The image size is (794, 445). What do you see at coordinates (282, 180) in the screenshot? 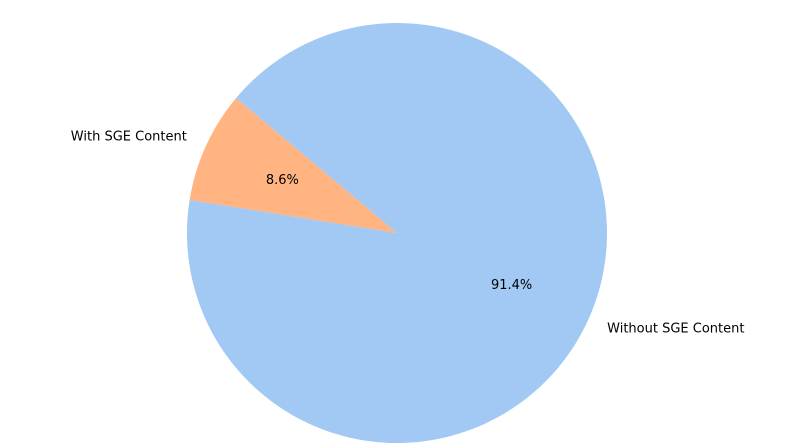
I see `pie-pct-label: 8.6%` at bounding box center [282, 180].